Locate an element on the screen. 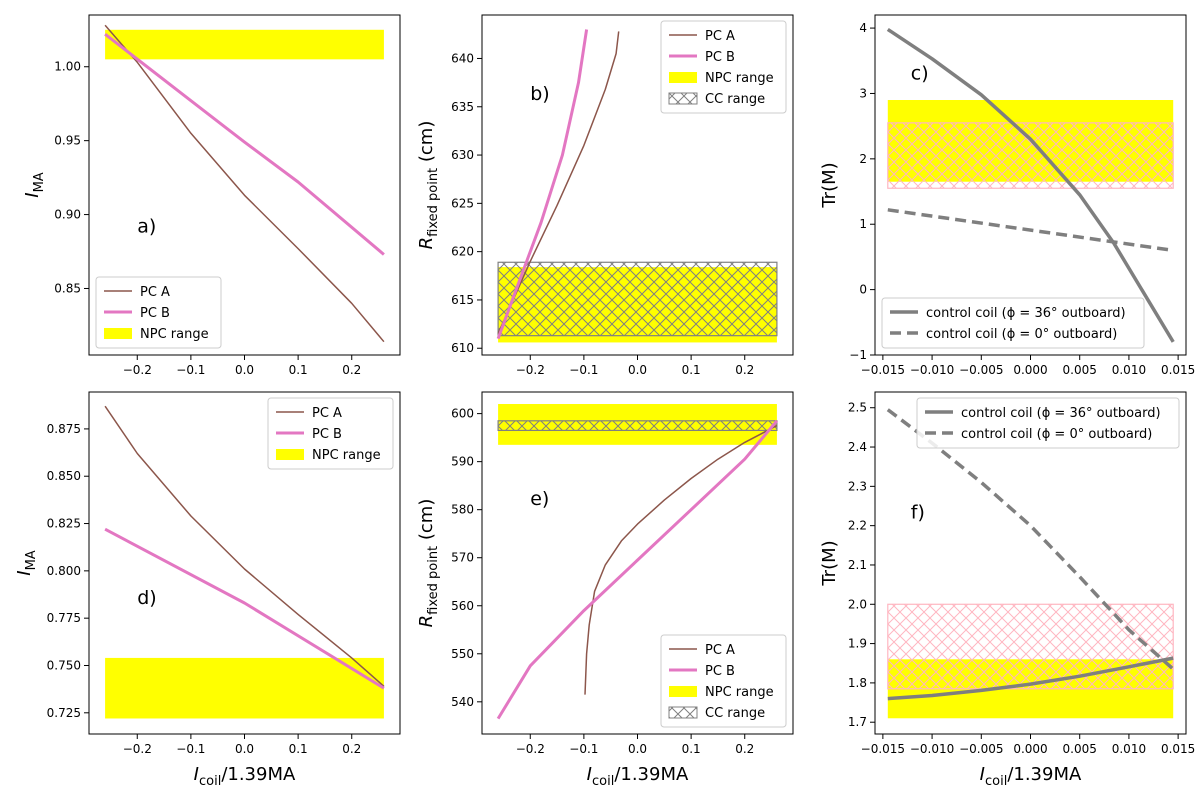 This screenshot has height=800, width=1200. y-tick-label: 630 is located at coordinates (462, 155).